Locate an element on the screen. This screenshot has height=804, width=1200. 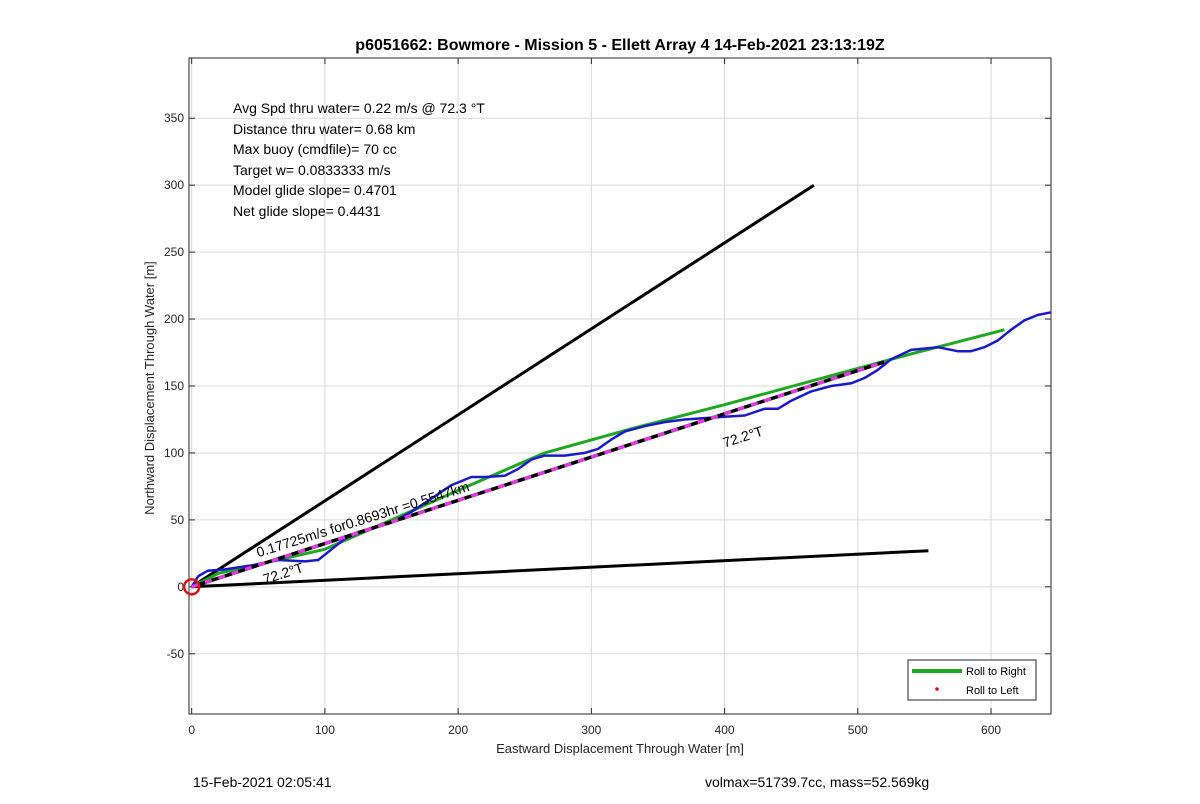
info-line: Avg Spd thru water= 0.22 m/s @ 72.3 °T is located at coordinates (359, 108).